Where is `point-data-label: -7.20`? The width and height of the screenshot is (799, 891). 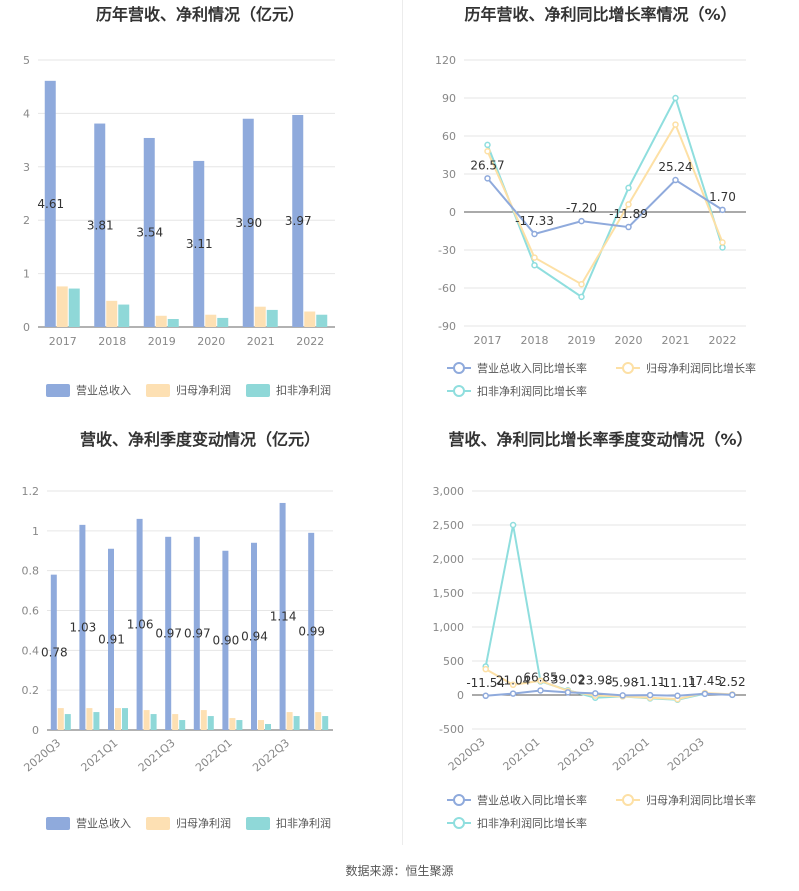 point-data-label: -7.20 is located at coordinates (581, 208).